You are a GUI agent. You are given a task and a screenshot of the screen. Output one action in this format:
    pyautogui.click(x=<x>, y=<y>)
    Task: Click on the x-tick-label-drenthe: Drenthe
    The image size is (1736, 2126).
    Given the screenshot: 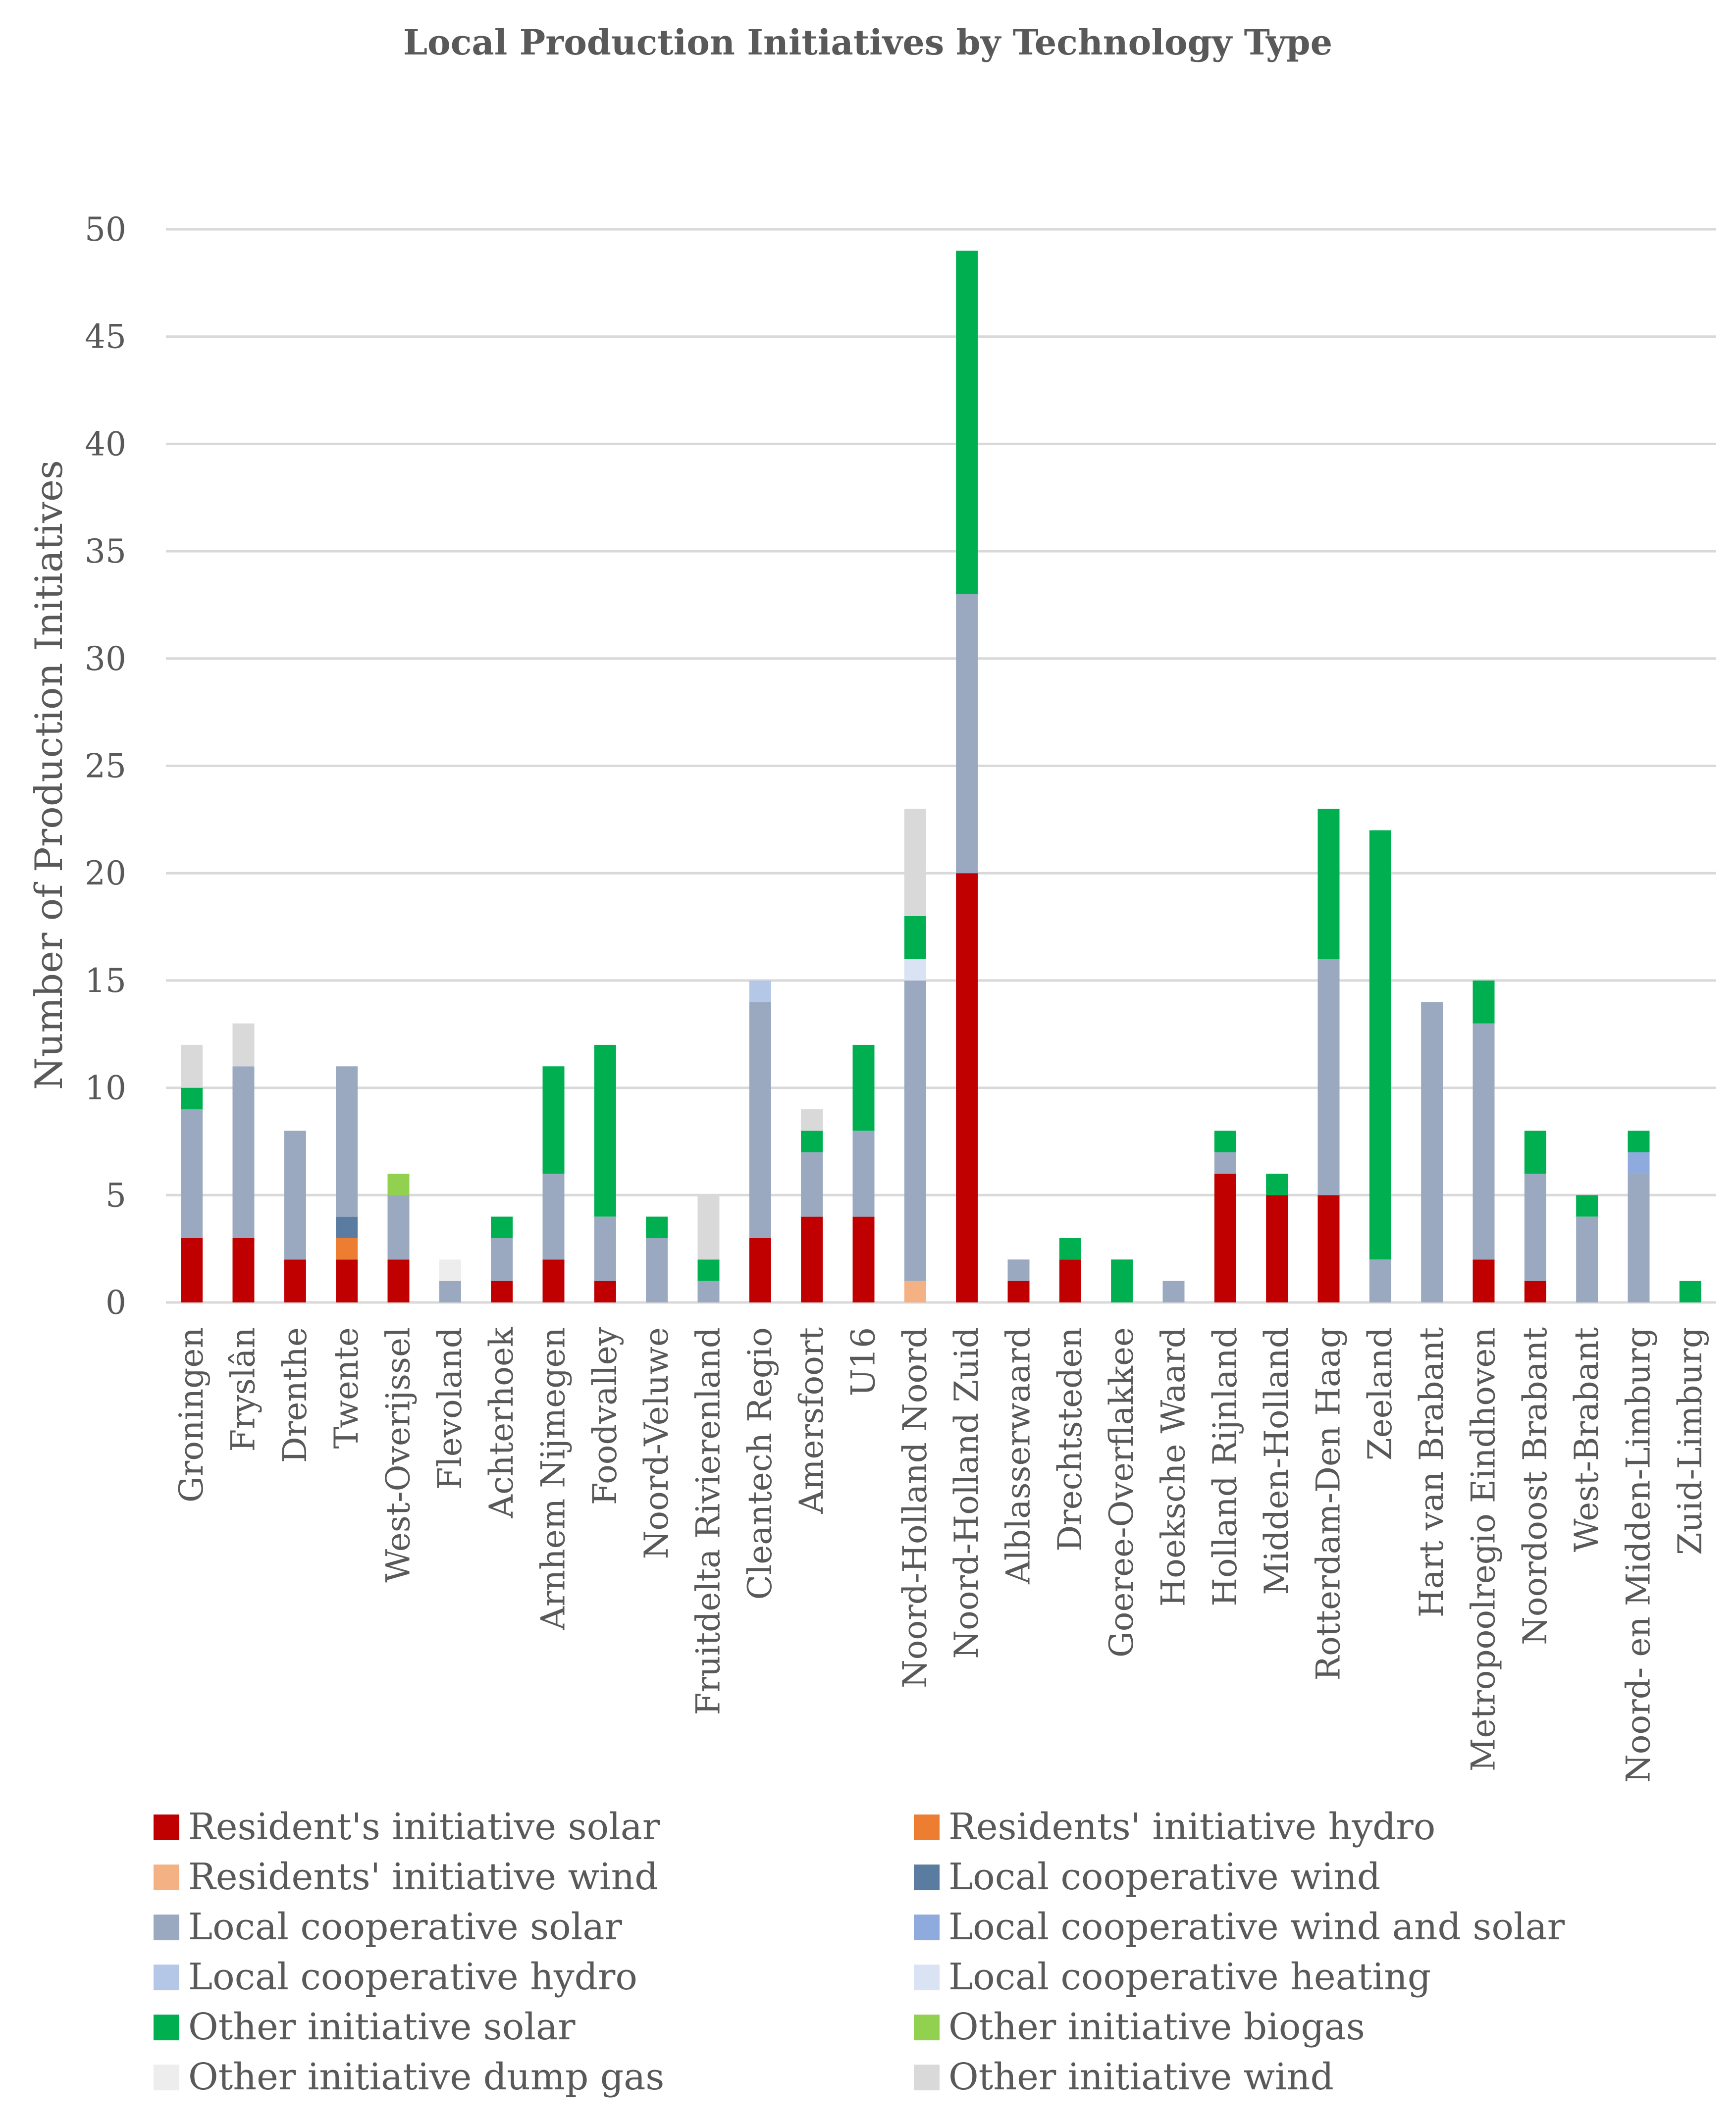 What is the action you would take?
    pyautogui.click(x=295, y=1395)
    